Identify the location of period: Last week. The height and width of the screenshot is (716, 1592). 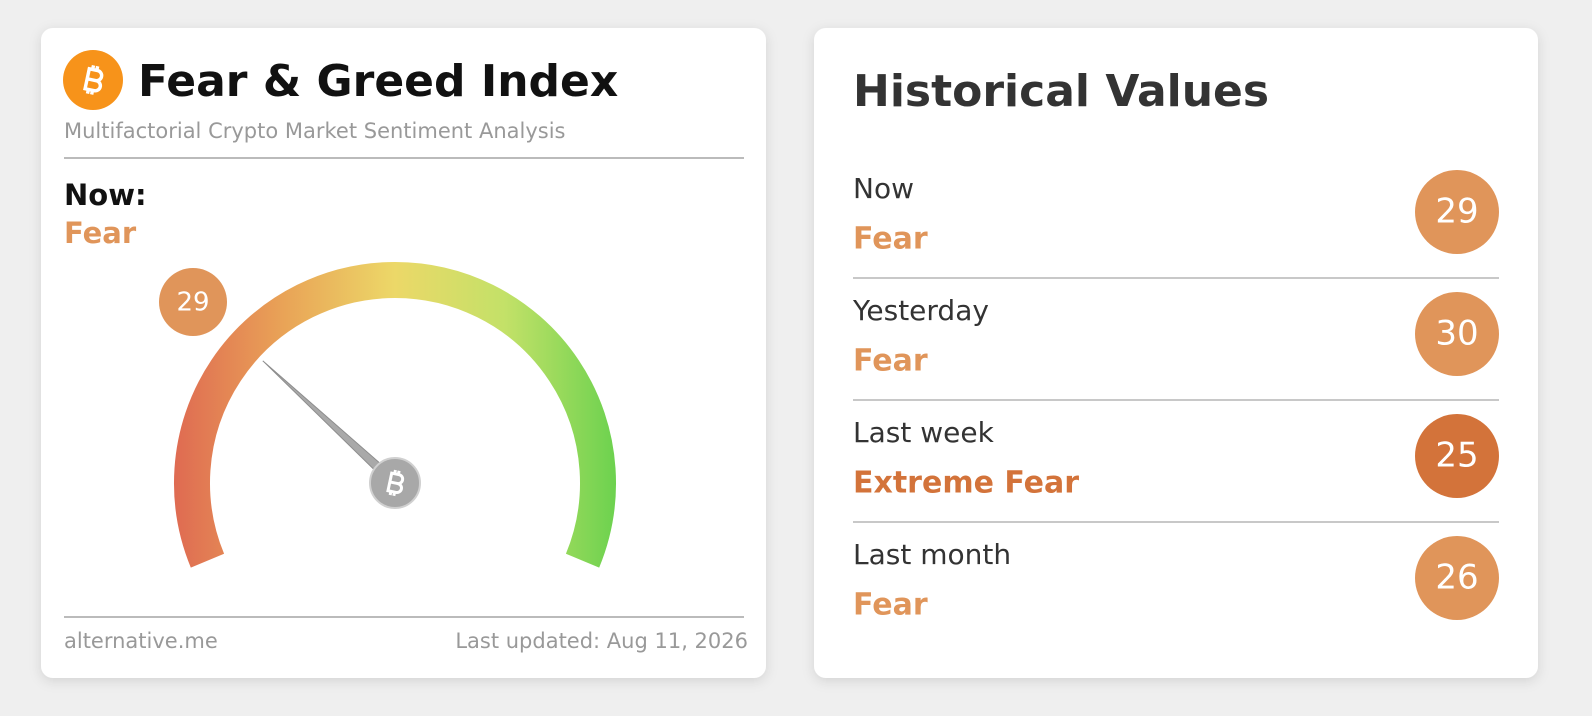
(924, 432).